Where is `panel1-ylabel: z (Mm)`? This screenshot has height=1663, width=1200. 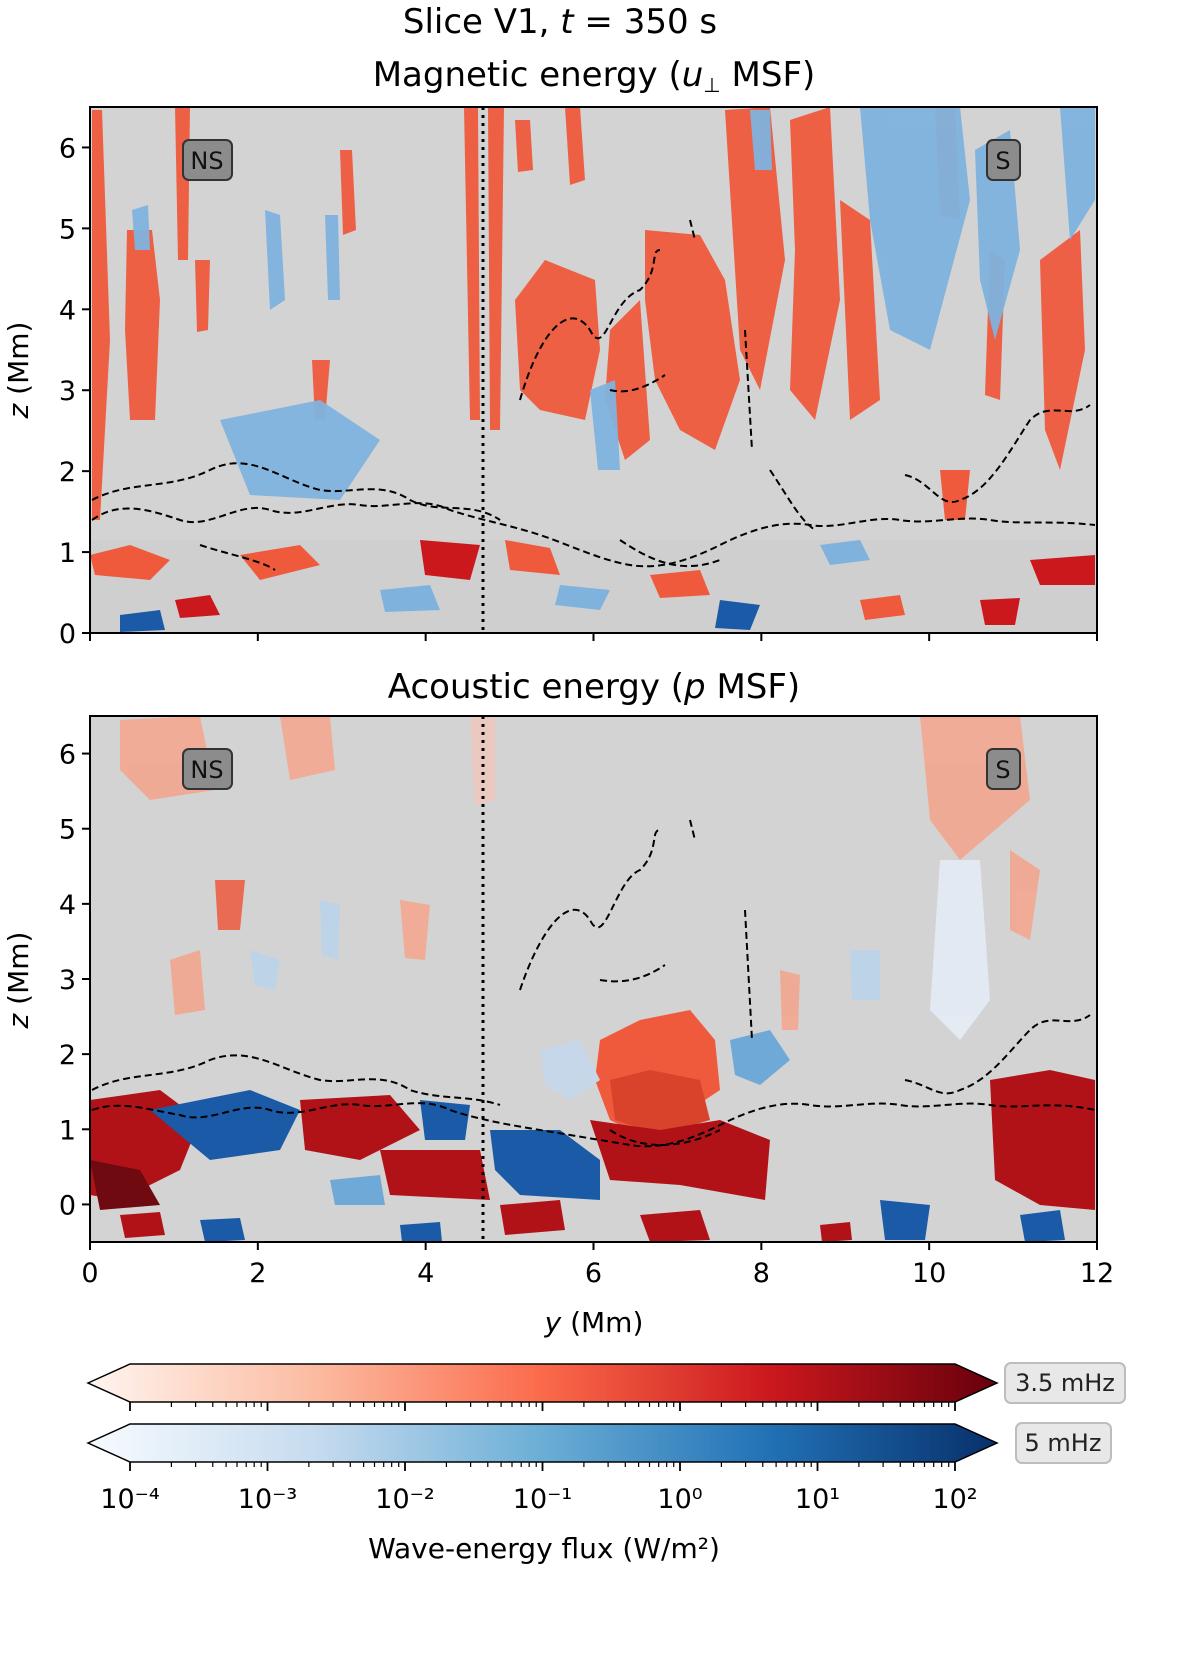 panel1-ylabel: z (Mm) is located at coordinates (18, 371).